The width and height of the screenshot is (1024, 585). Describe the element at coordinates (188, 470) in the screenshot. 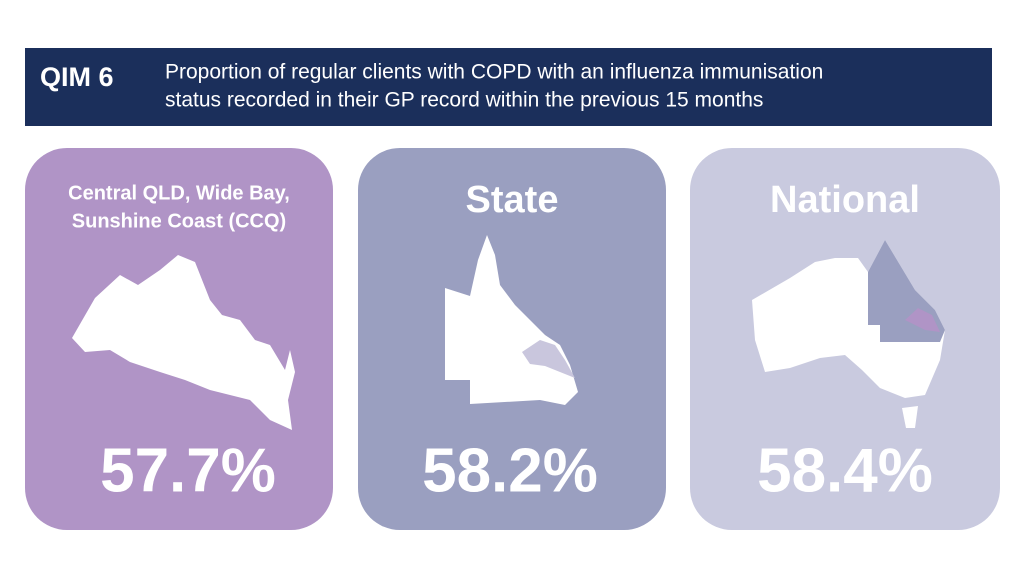

I see `card-value: 57.7%` at that location.